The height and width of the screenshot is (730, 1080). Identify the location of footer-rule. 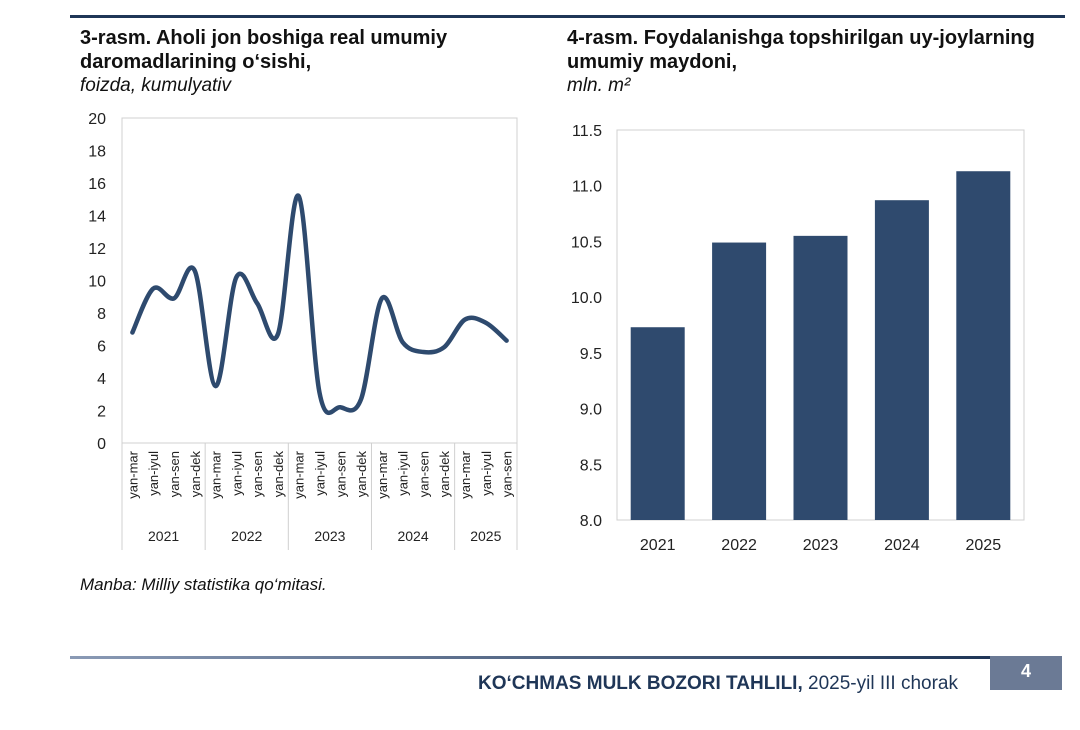
(530, 657).